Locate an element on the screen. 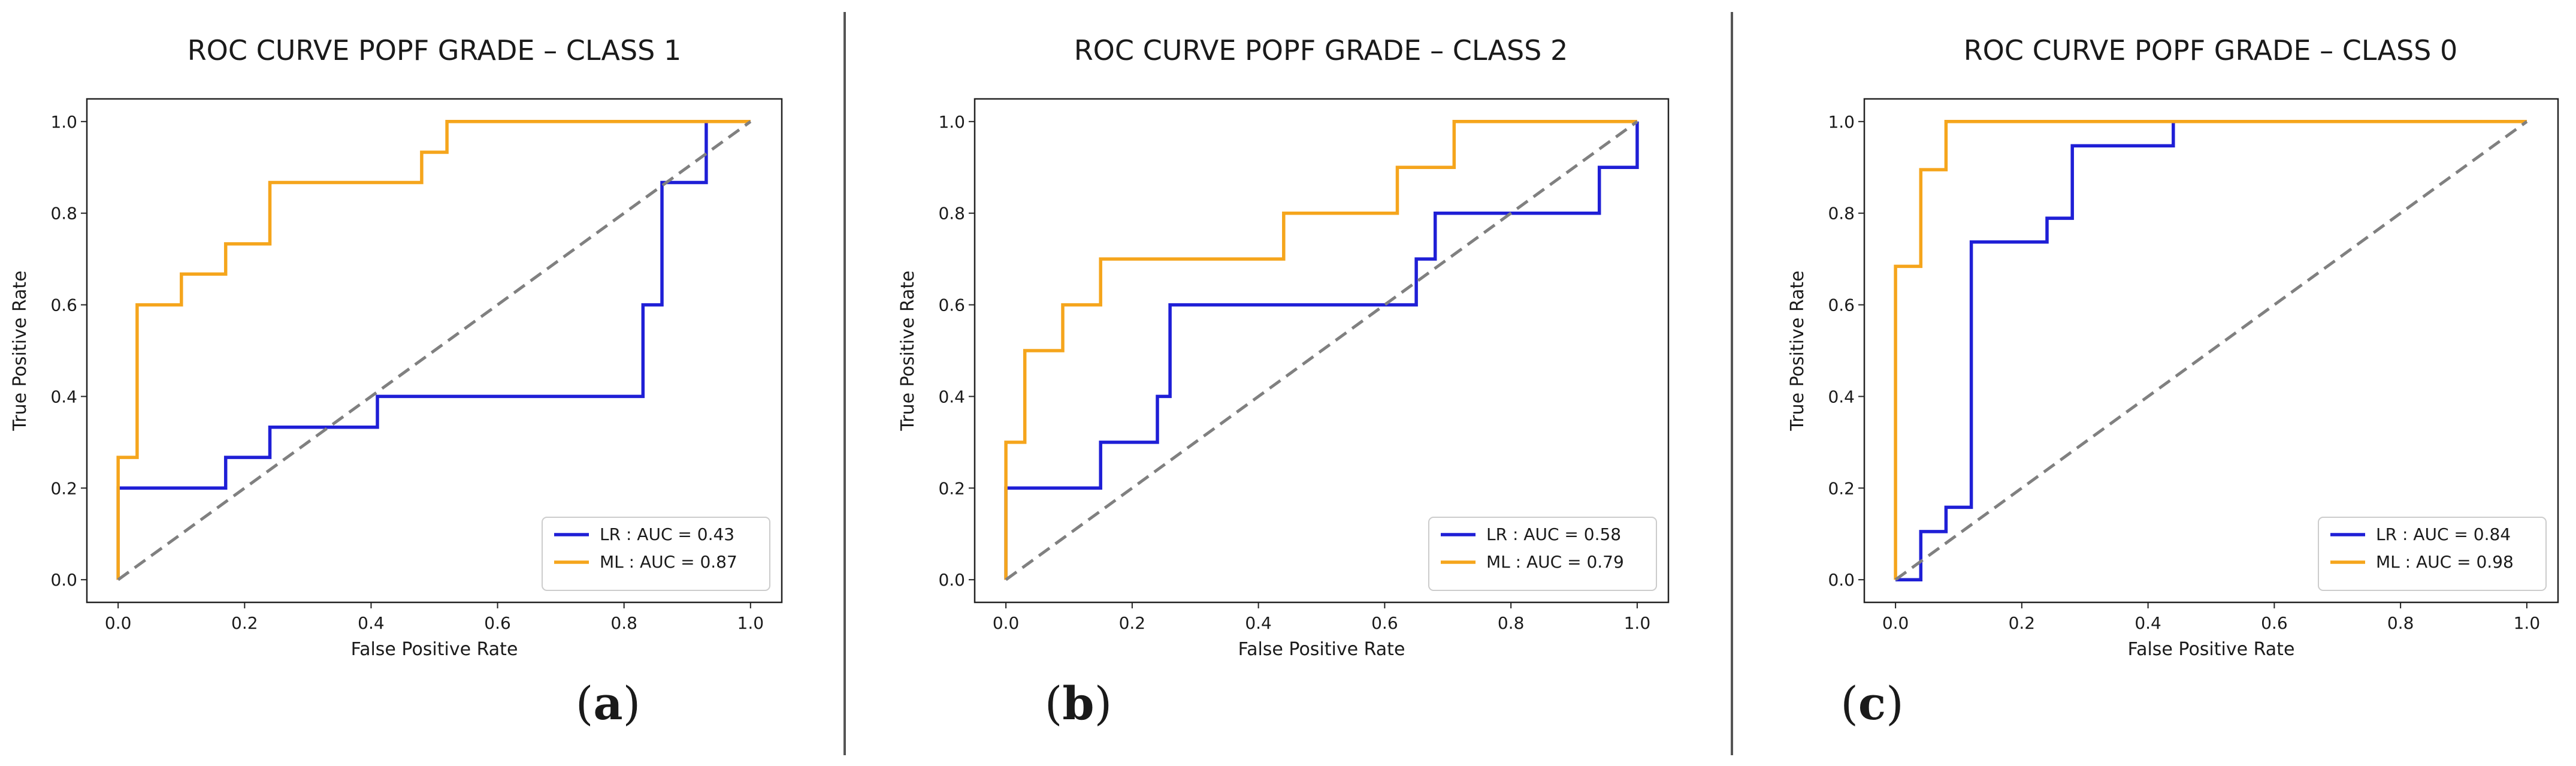 Image resolution: width=2576 pixels, height=766 pixels. panel-a-letter-char: a is located at coordinates (607, 704).